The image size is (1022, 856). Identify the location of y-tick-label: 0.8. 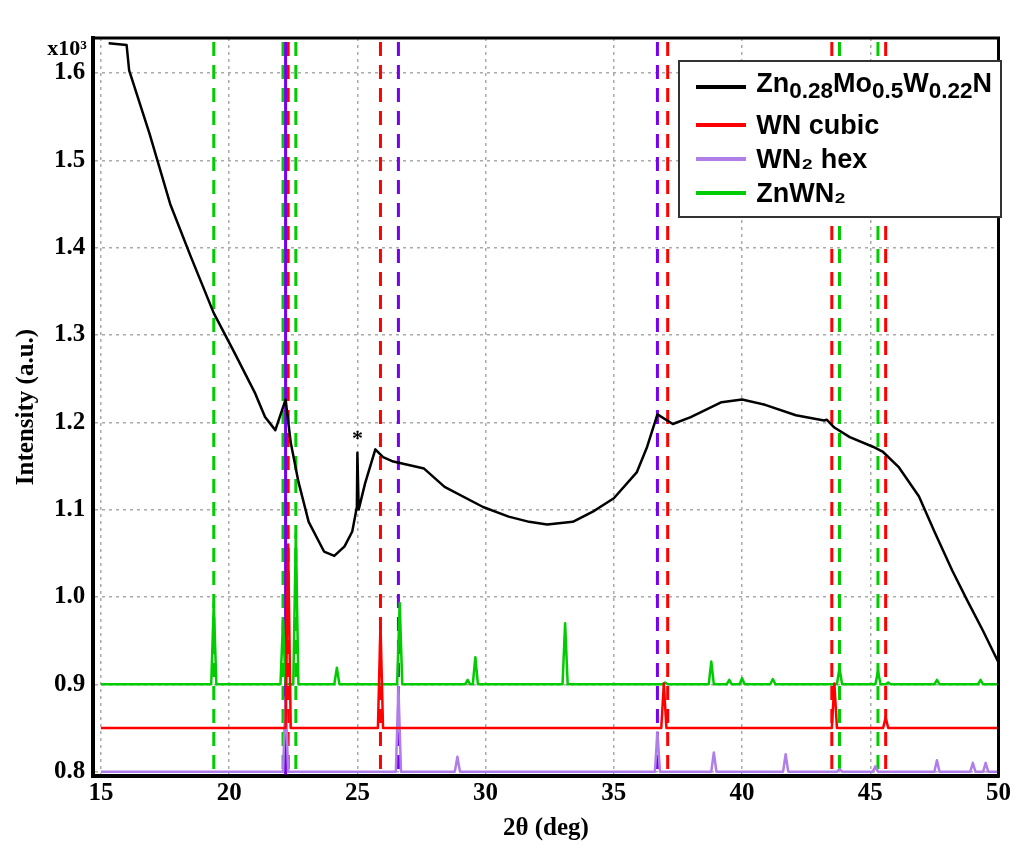
(70, 770).